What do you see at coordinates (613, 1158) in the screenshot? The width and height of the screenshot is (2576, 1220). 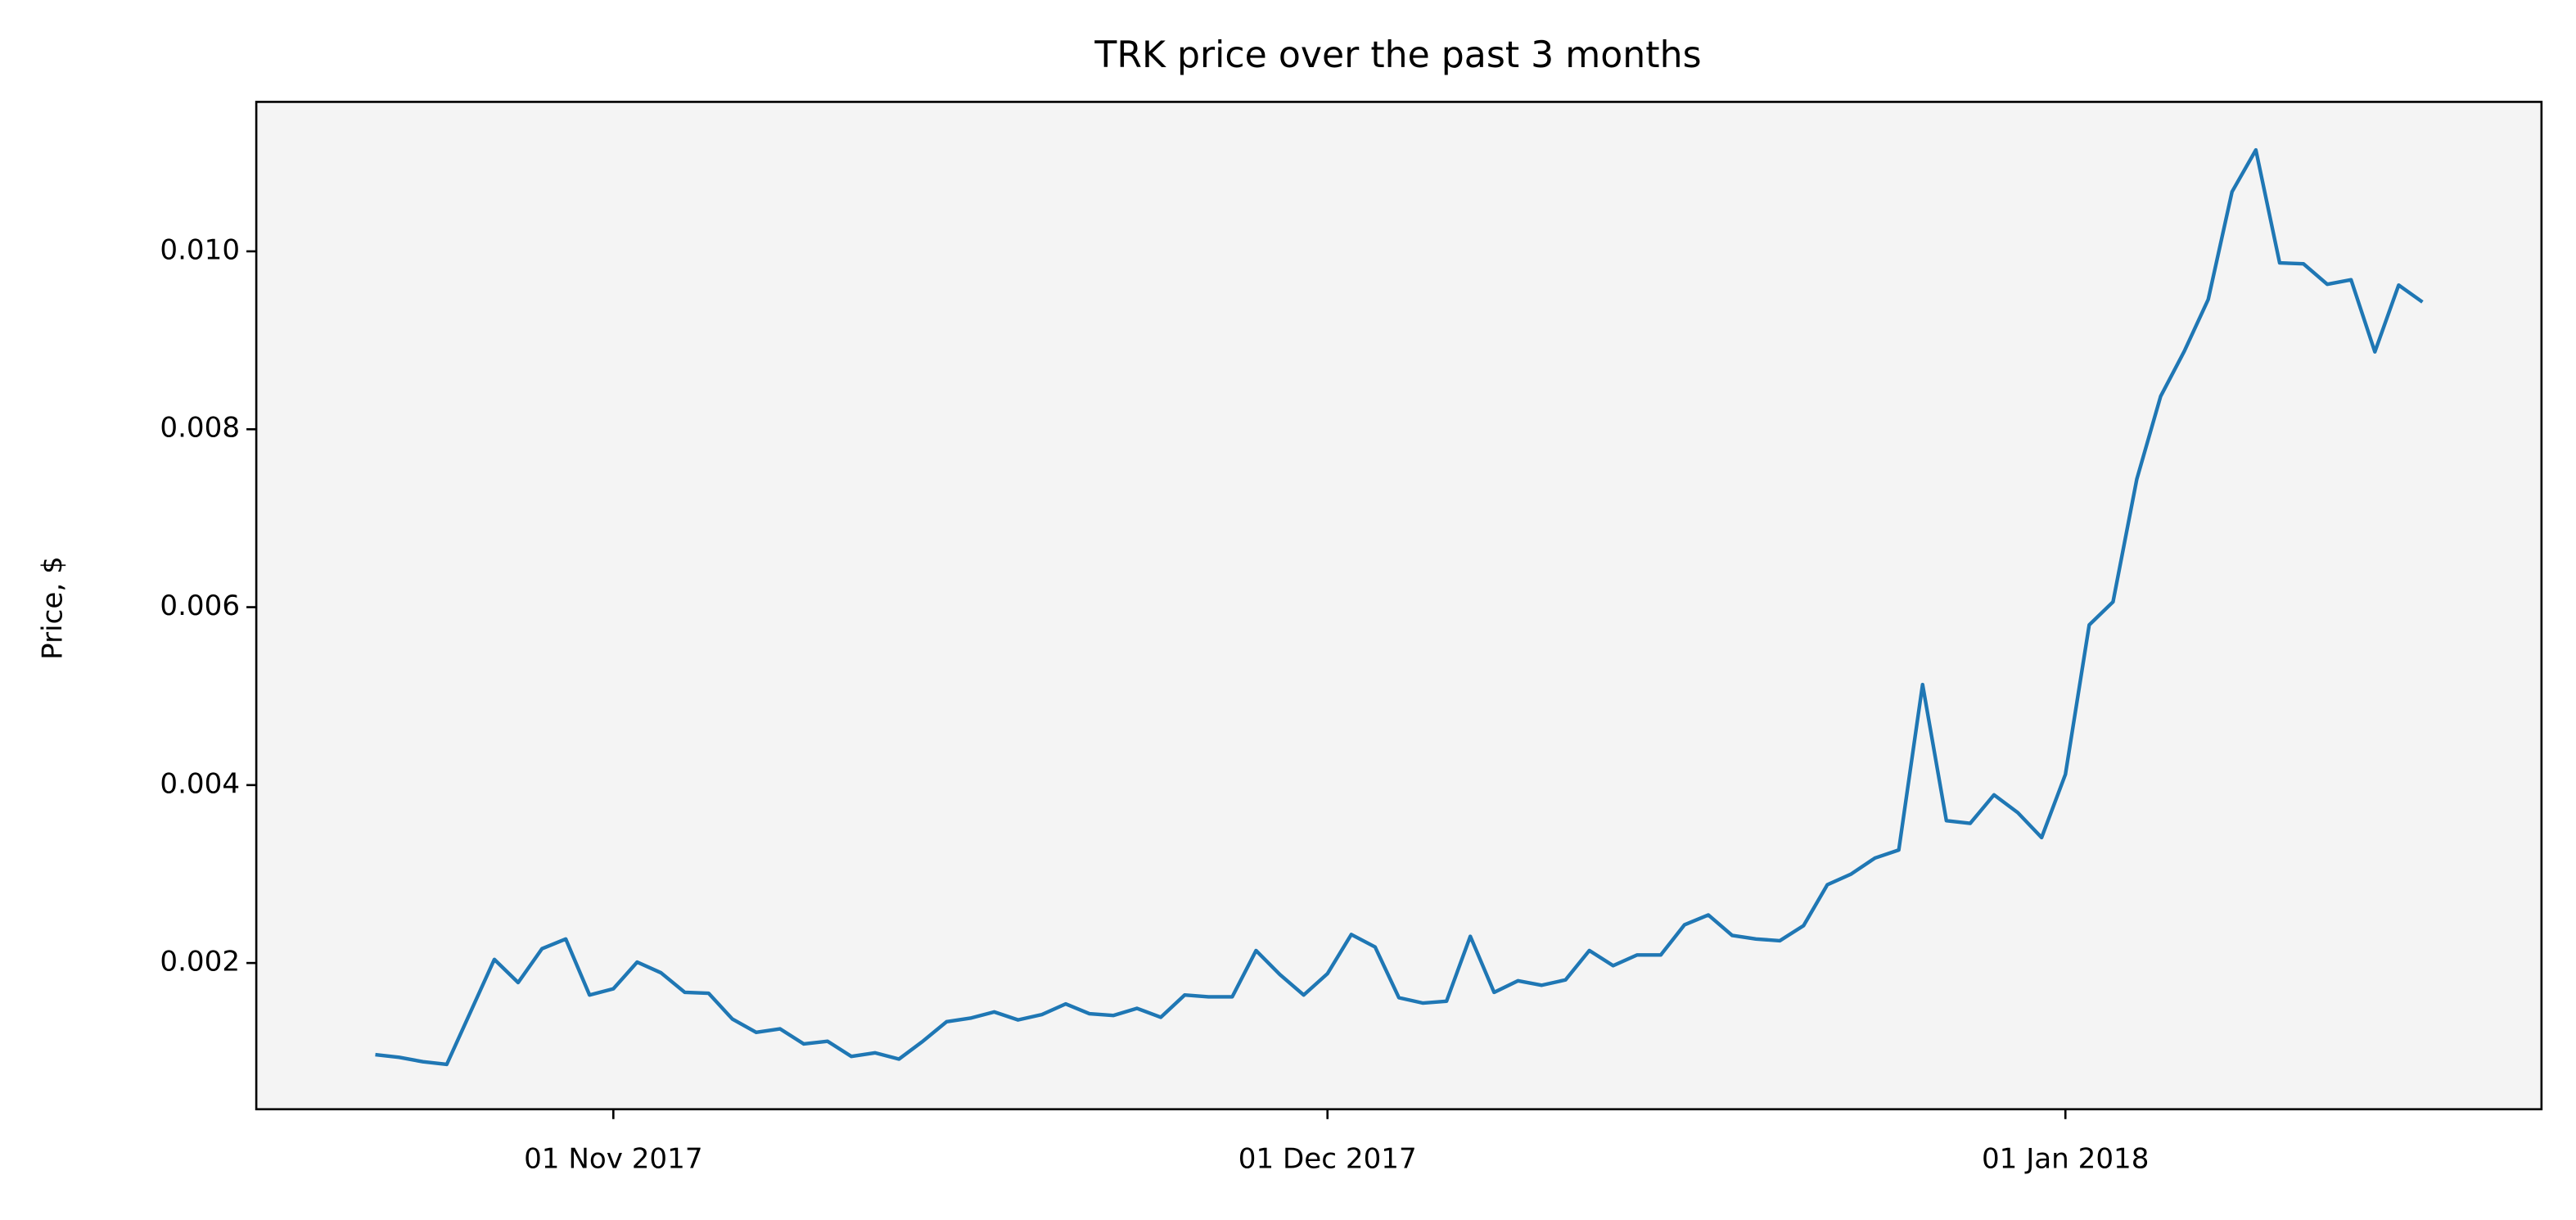 I see `x-tick-label: 01 Nov 2017` at bounding box center [613, 1158].